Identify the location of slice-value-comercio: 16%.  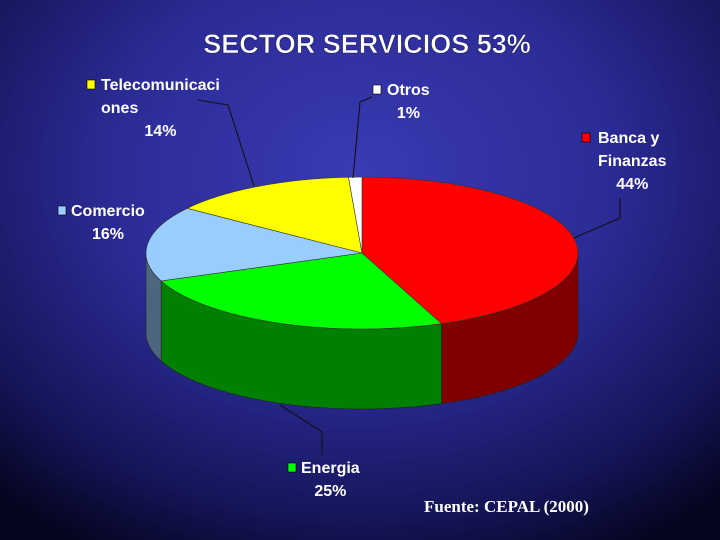
(108, 234).